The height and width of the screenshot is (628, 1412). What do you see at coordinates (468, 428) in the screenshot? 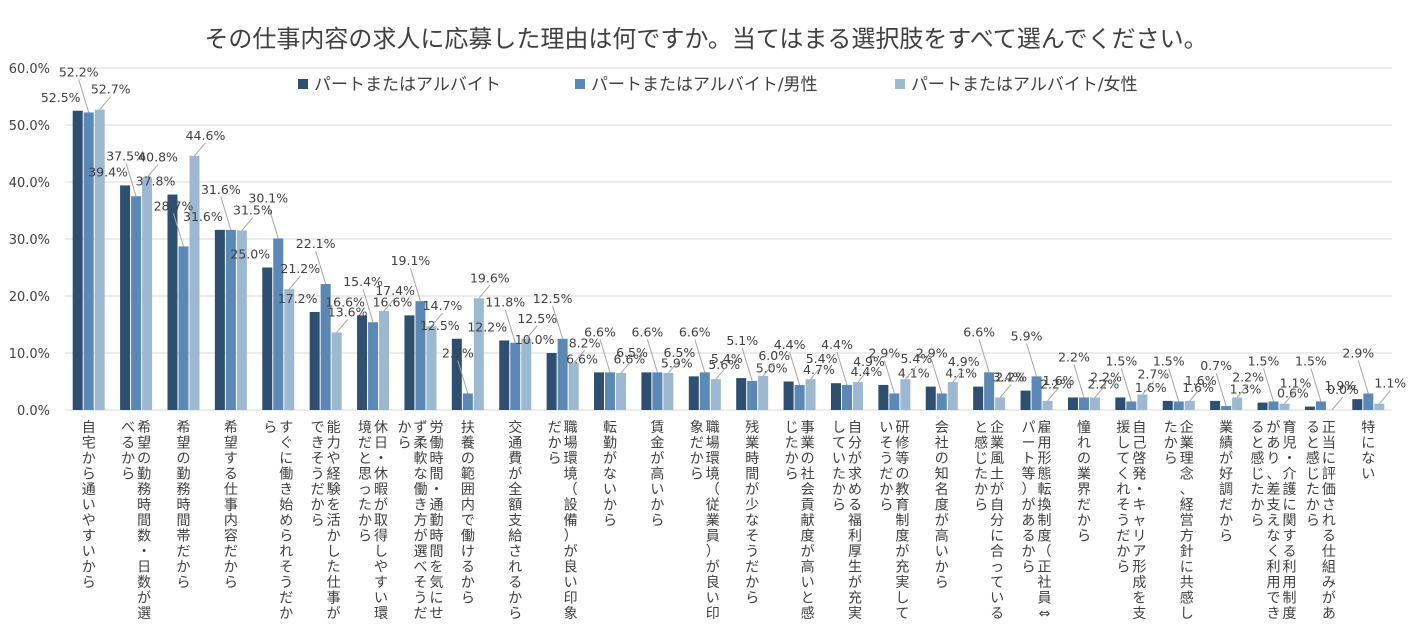
I see `category-char: 扶` at bounding box center [468, 428].